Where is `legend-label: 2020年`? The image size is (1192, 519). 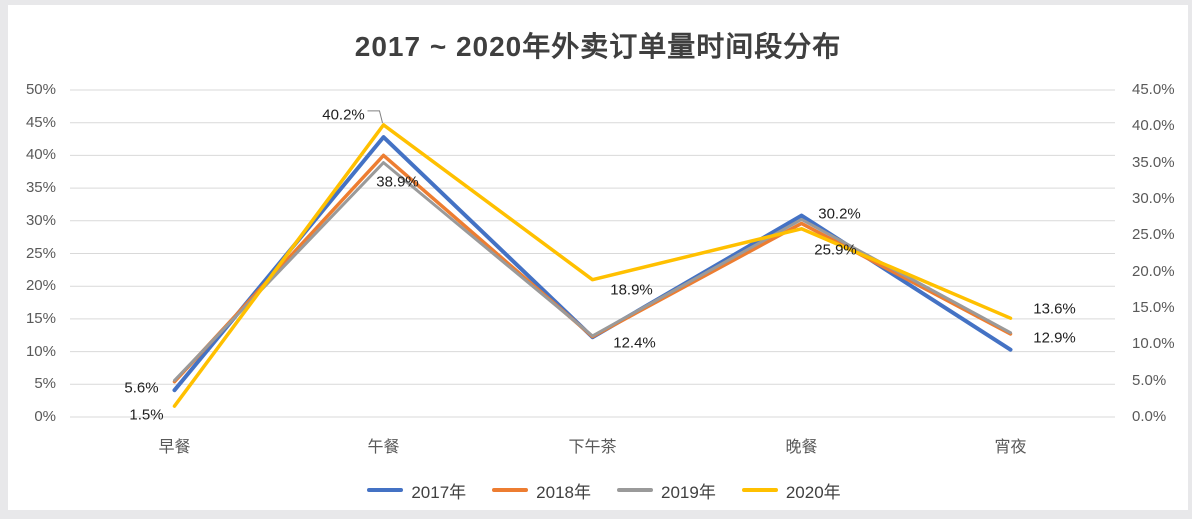
legend-label: 2020年 is located at coordinates (813, 492).